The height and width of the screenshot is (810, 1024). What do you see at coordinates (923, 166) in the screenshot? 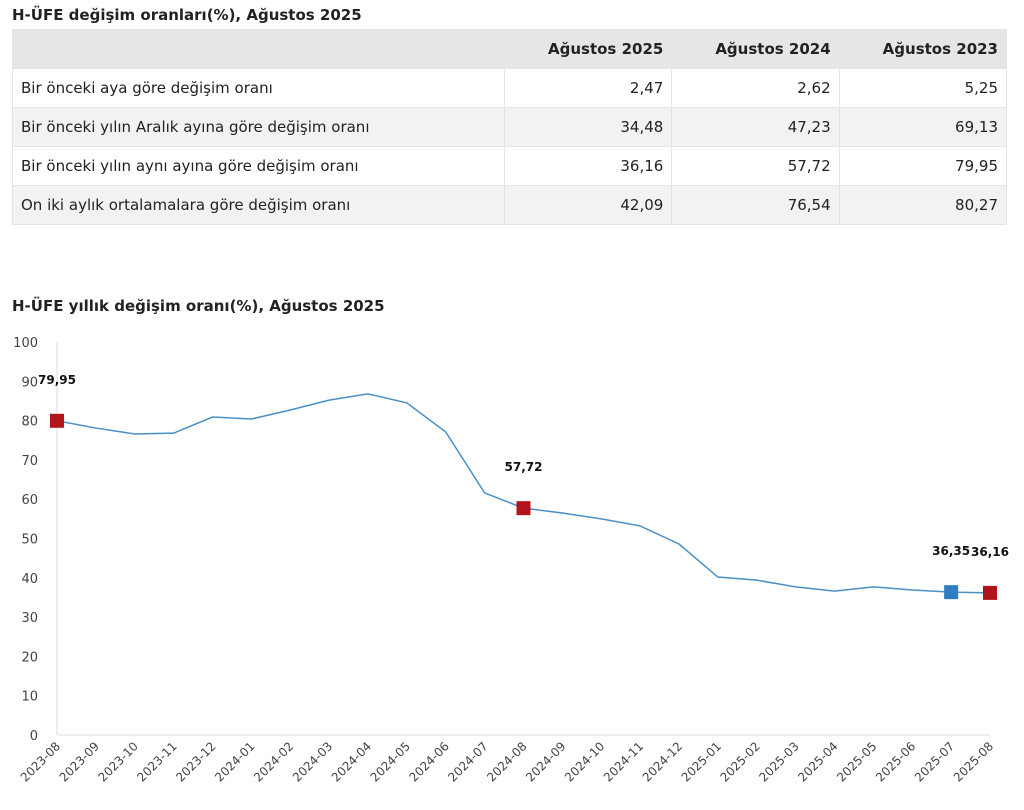
I see `cell: 79,95` at bounding box center [923, 166].